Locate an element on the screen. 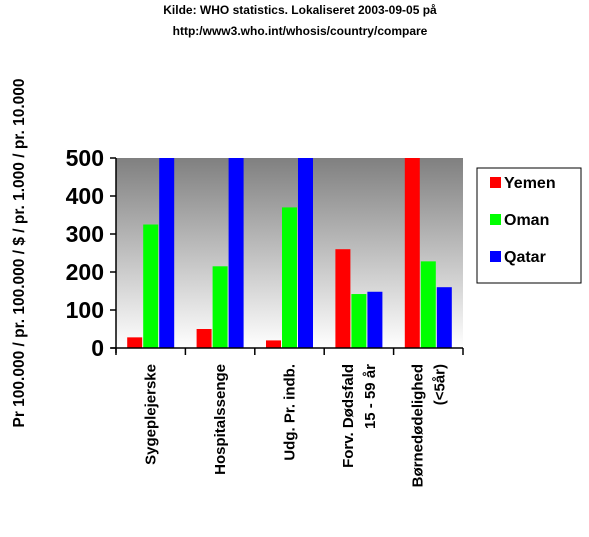  legend-swatch-oman is located at coordinates (495, 219).